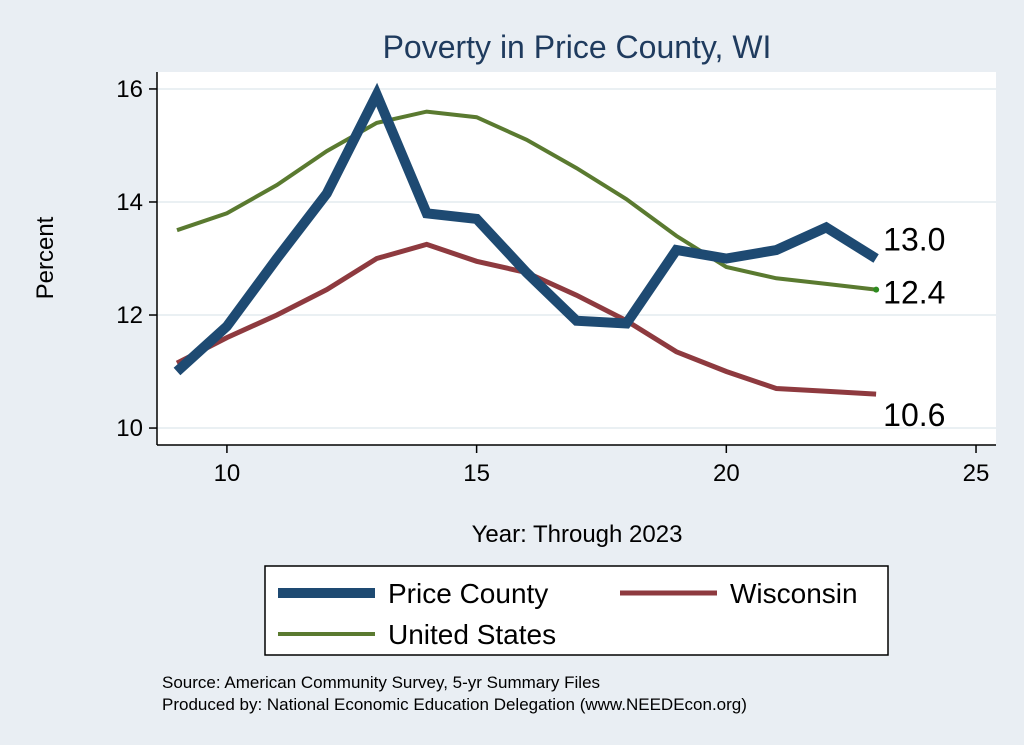 The width and height of the screenshot is (1024, 745). Describe the element at coordinates (129, 202) in the screenshot. I see `y-tick-label: 14` at that location.